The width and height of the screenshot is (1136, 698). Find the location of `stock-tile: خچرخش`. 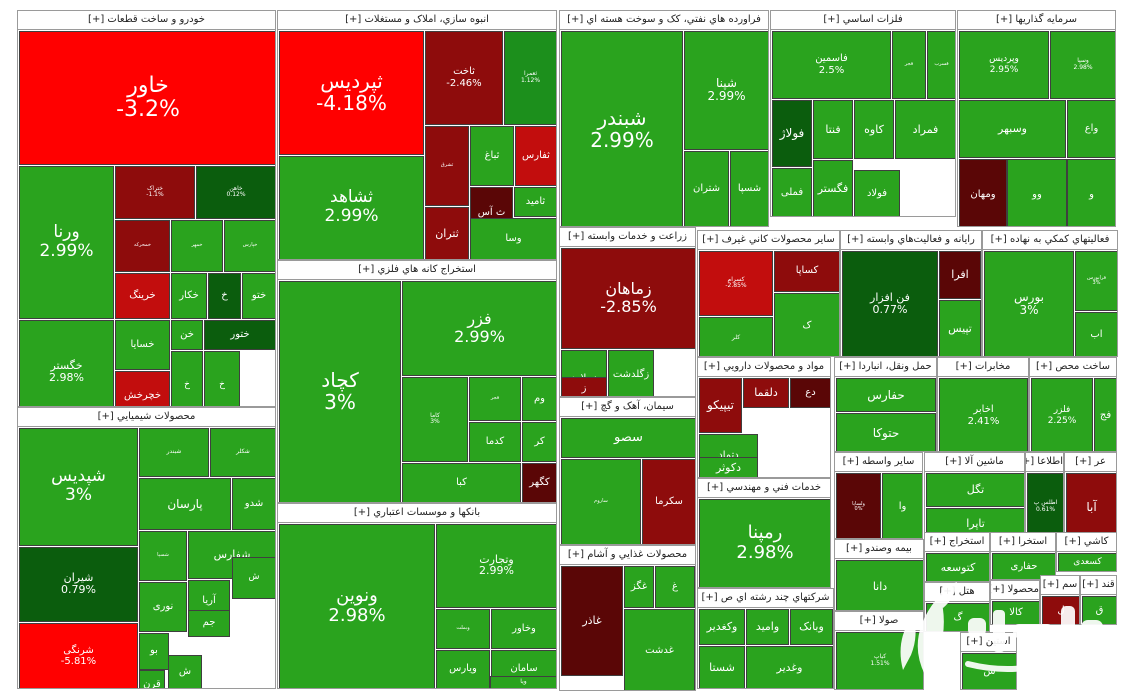

stock-tile: خچرخش is located at coordinates (142, 388).